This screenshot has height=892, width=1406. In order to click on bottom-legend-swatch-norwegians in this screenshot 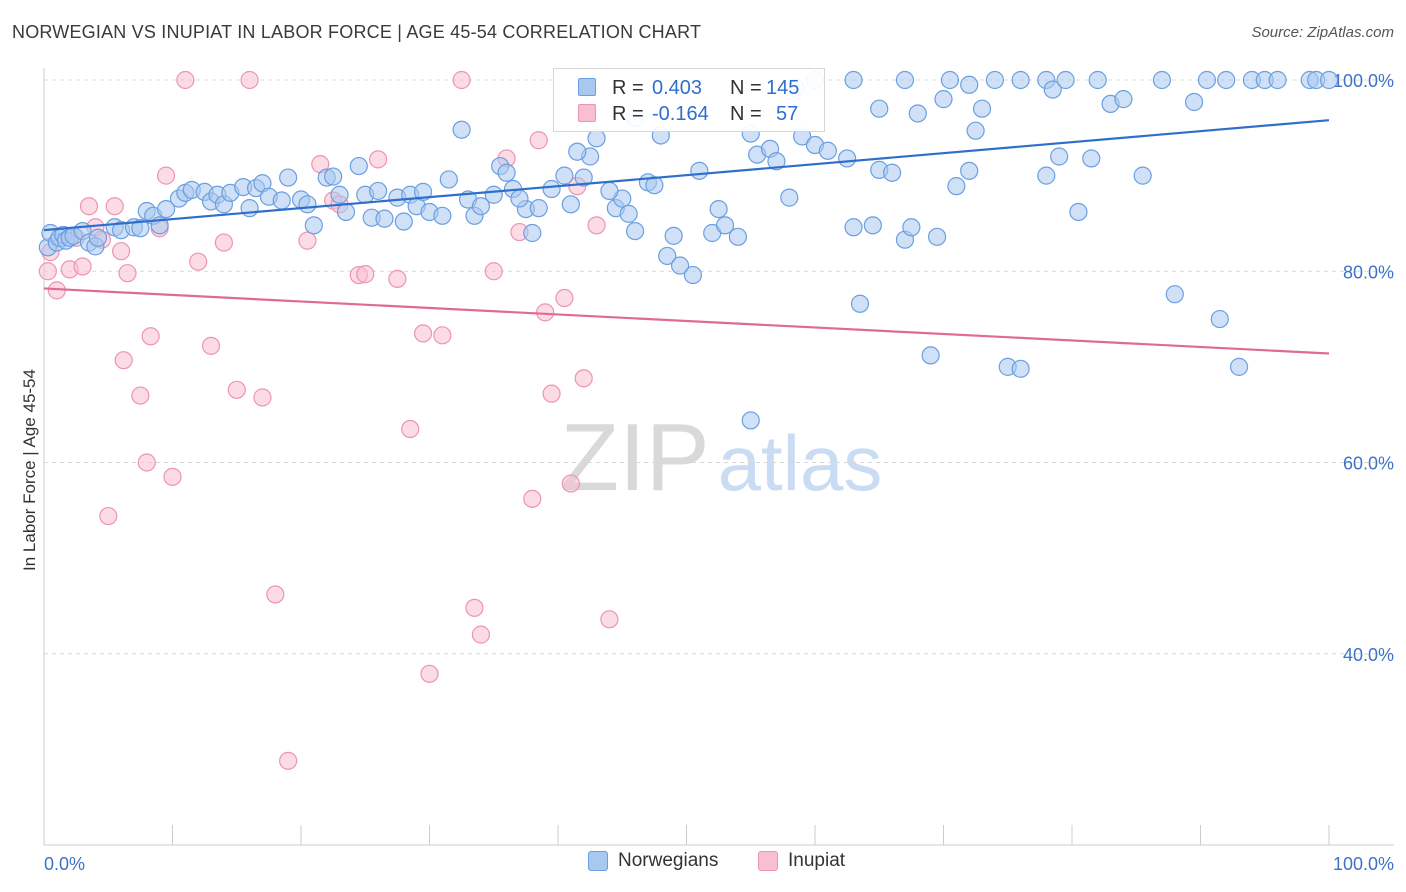, I will do `click(598, 861)`.